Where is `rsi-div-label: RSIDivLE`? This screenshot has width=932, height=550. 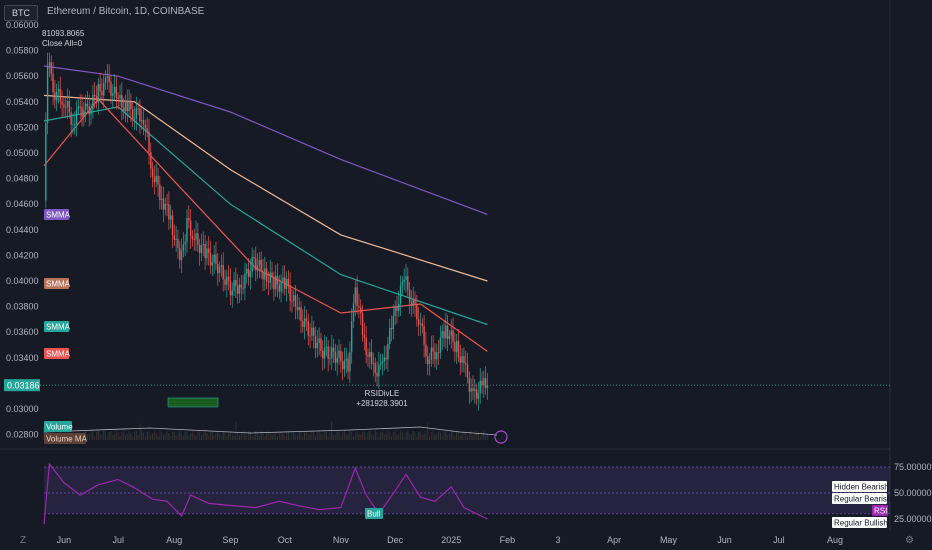
rsi-div-label: RSIDivLE is located at coordinates (382, 393).